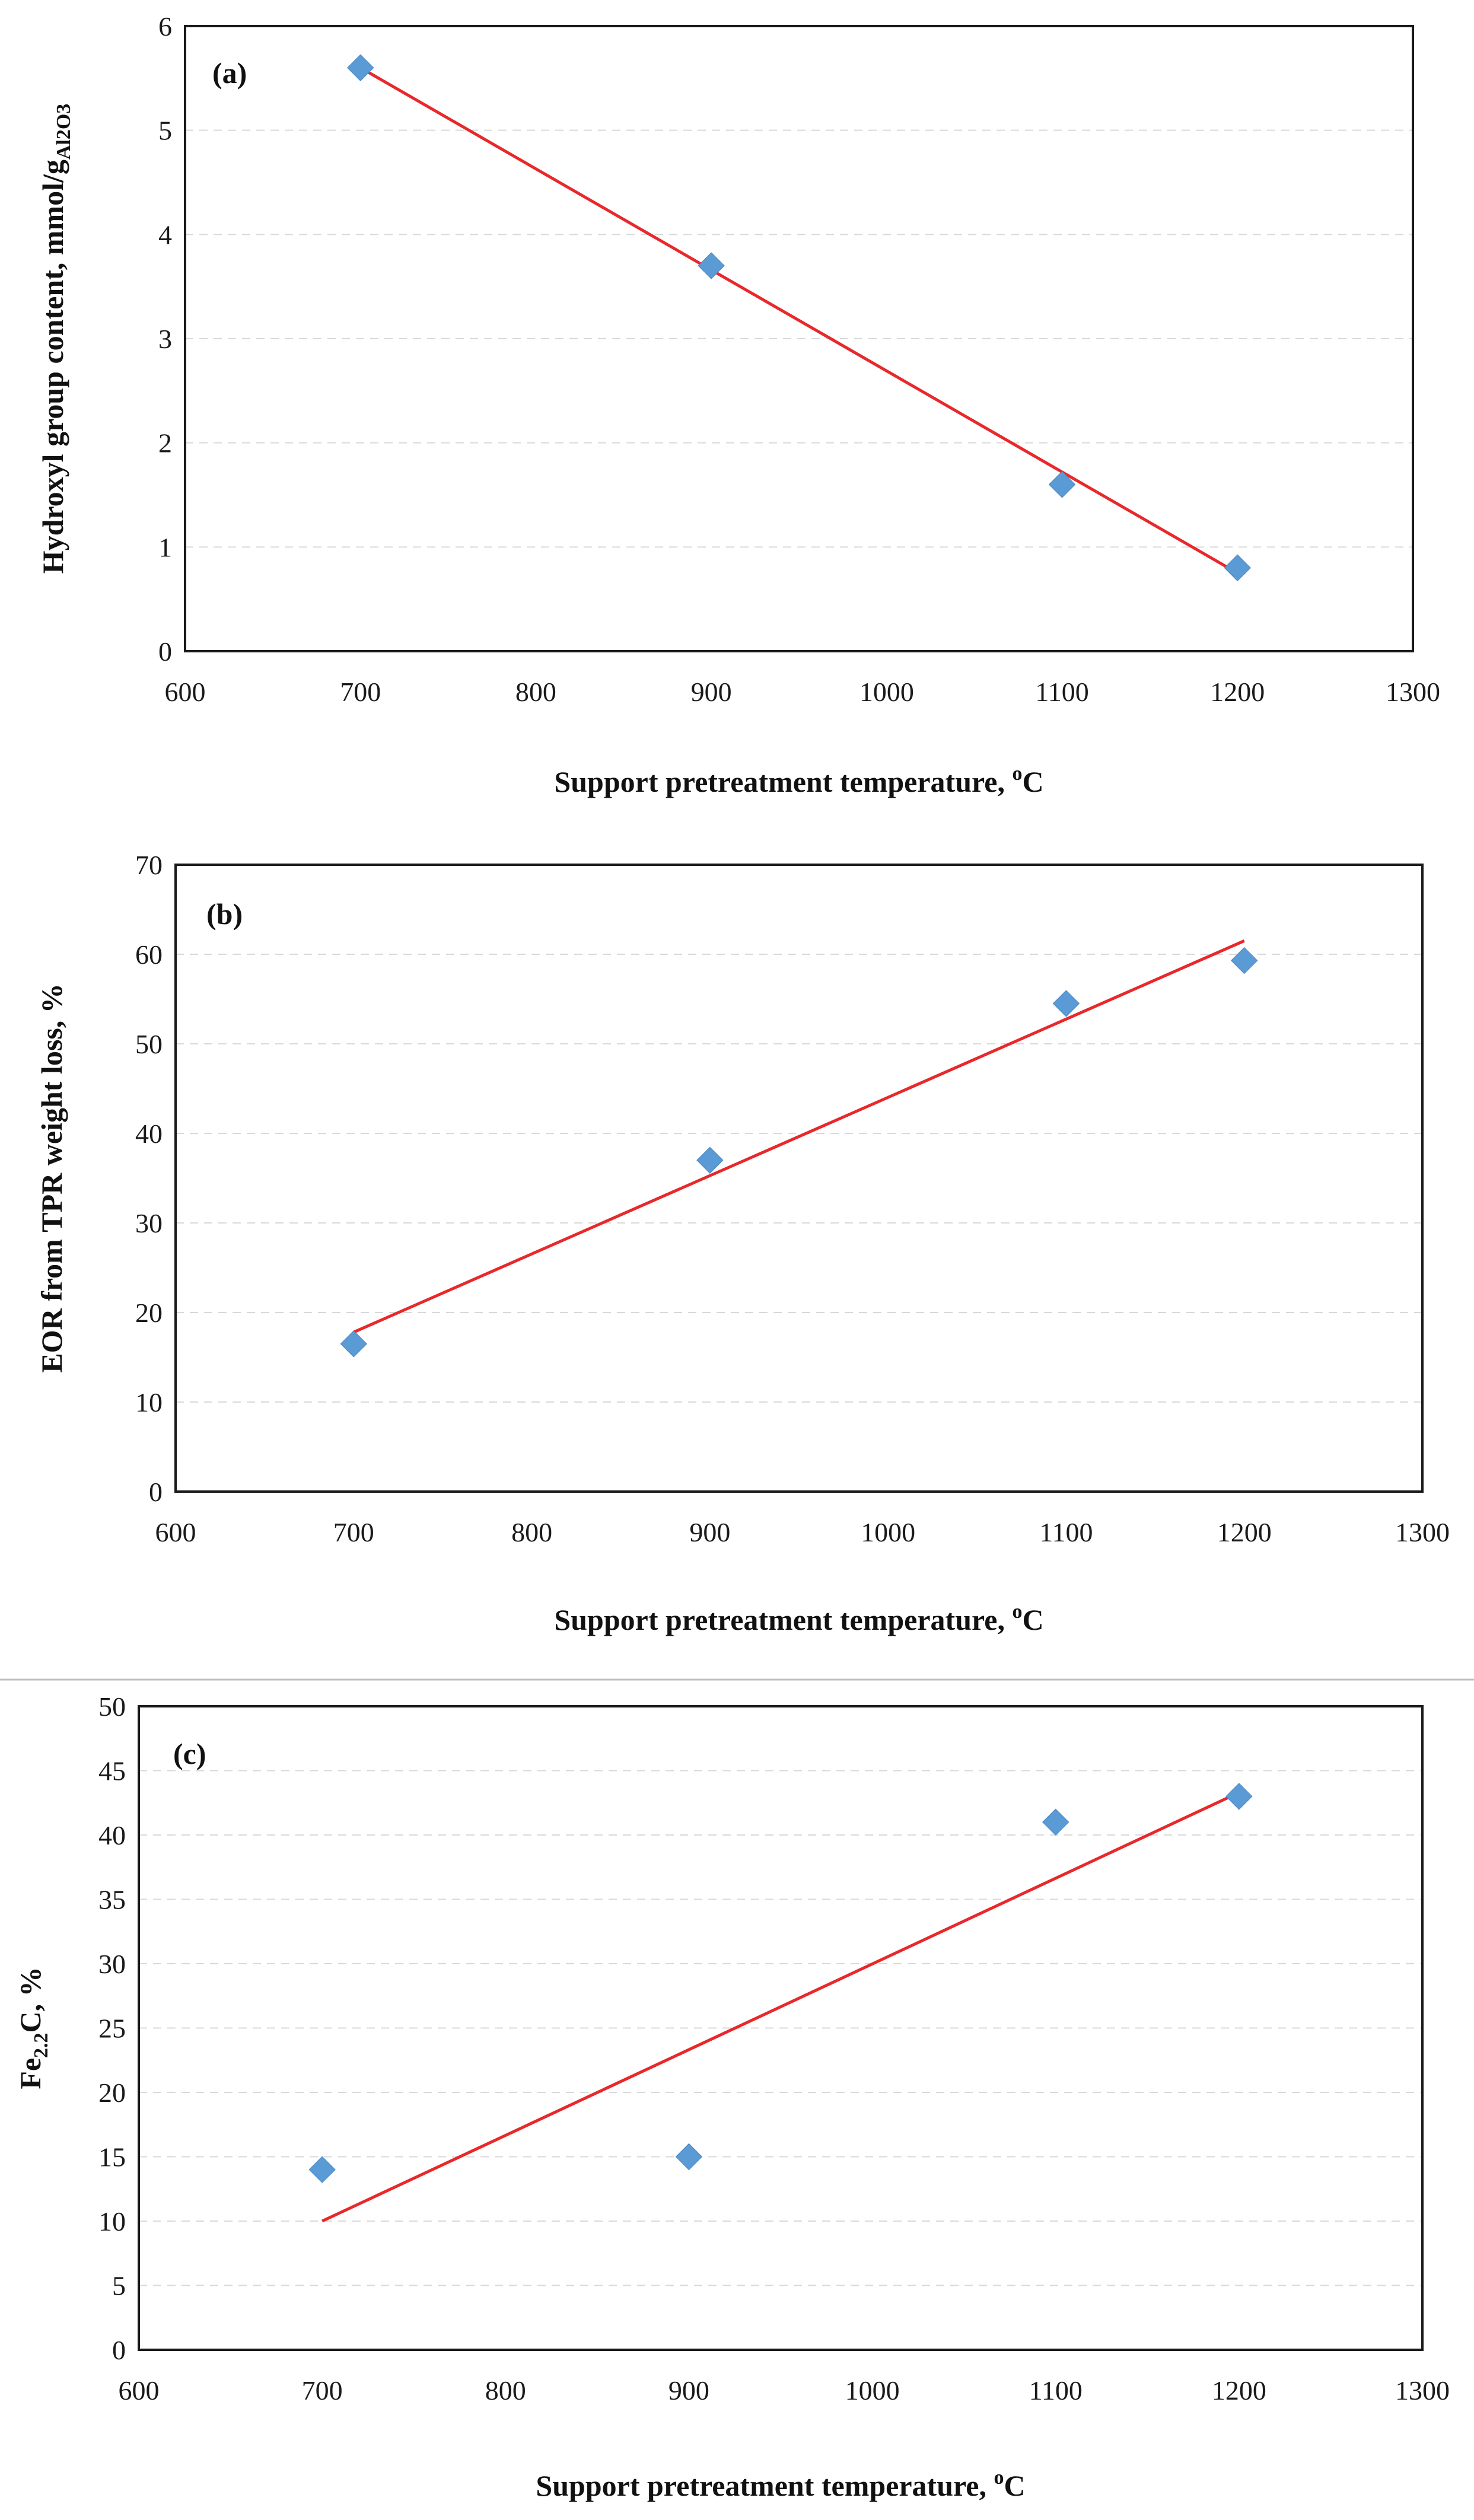 The height and width of the screenshot is (2520, 1474). Describe the element at coordinates (112, 2029) in the screenshot. I see `y-tick-label: 25` at that location.